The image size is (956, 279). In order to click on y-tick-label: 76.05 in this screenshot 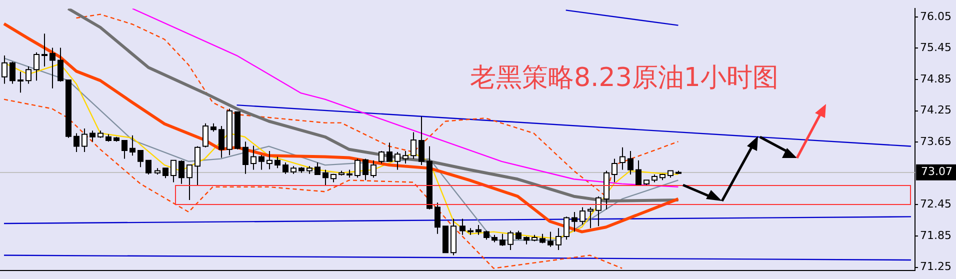, I will do `click(936, 16)`.